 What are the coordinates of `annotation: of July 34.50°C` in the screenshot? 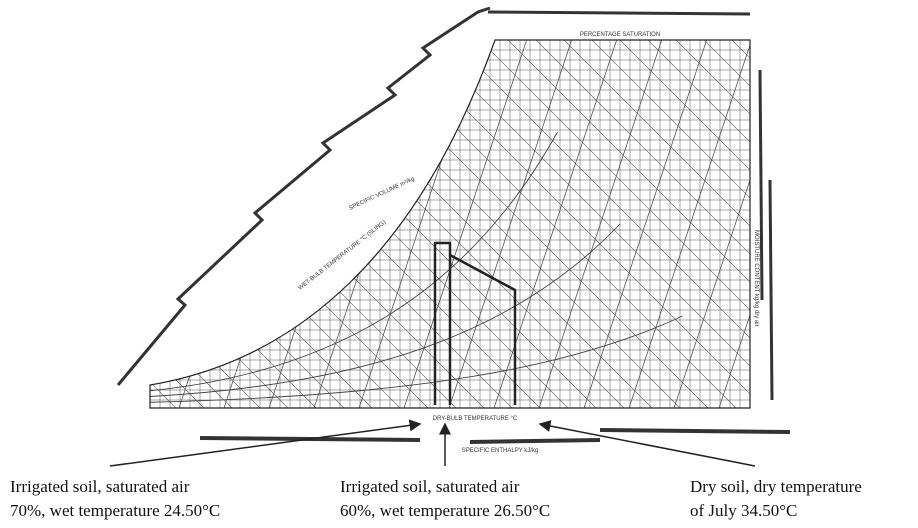 It's located at (743, 510).